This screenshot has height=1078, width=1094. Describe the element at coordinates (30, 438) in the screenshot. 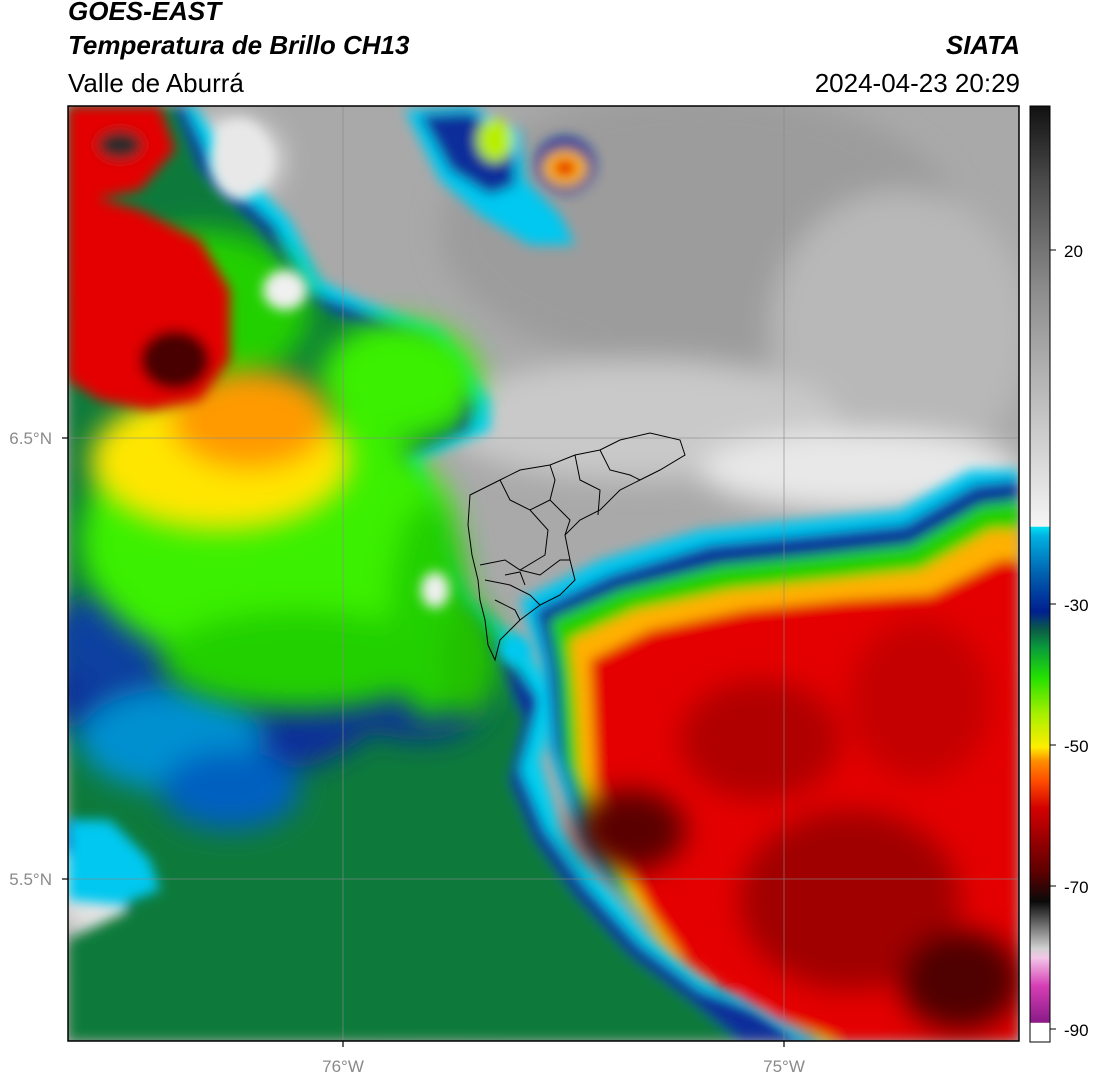

I see `lat-label-6-5: 6.5°N` at that location.